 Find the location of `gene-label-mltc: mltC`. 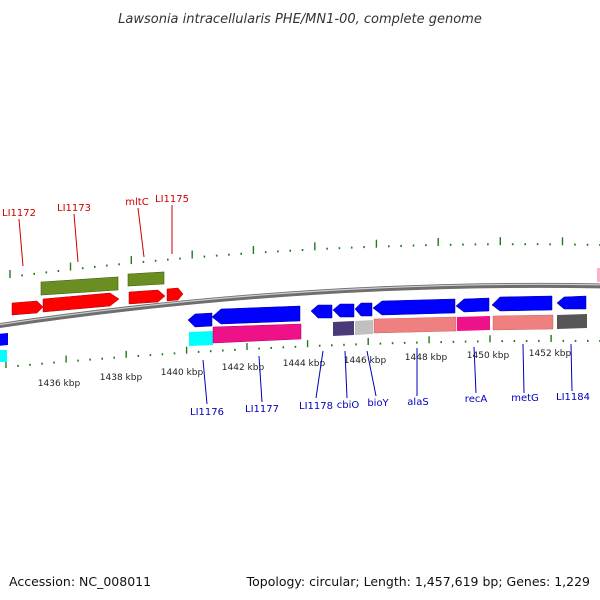

gene-label-mltc: mltC is located at coordinates (136, 202).